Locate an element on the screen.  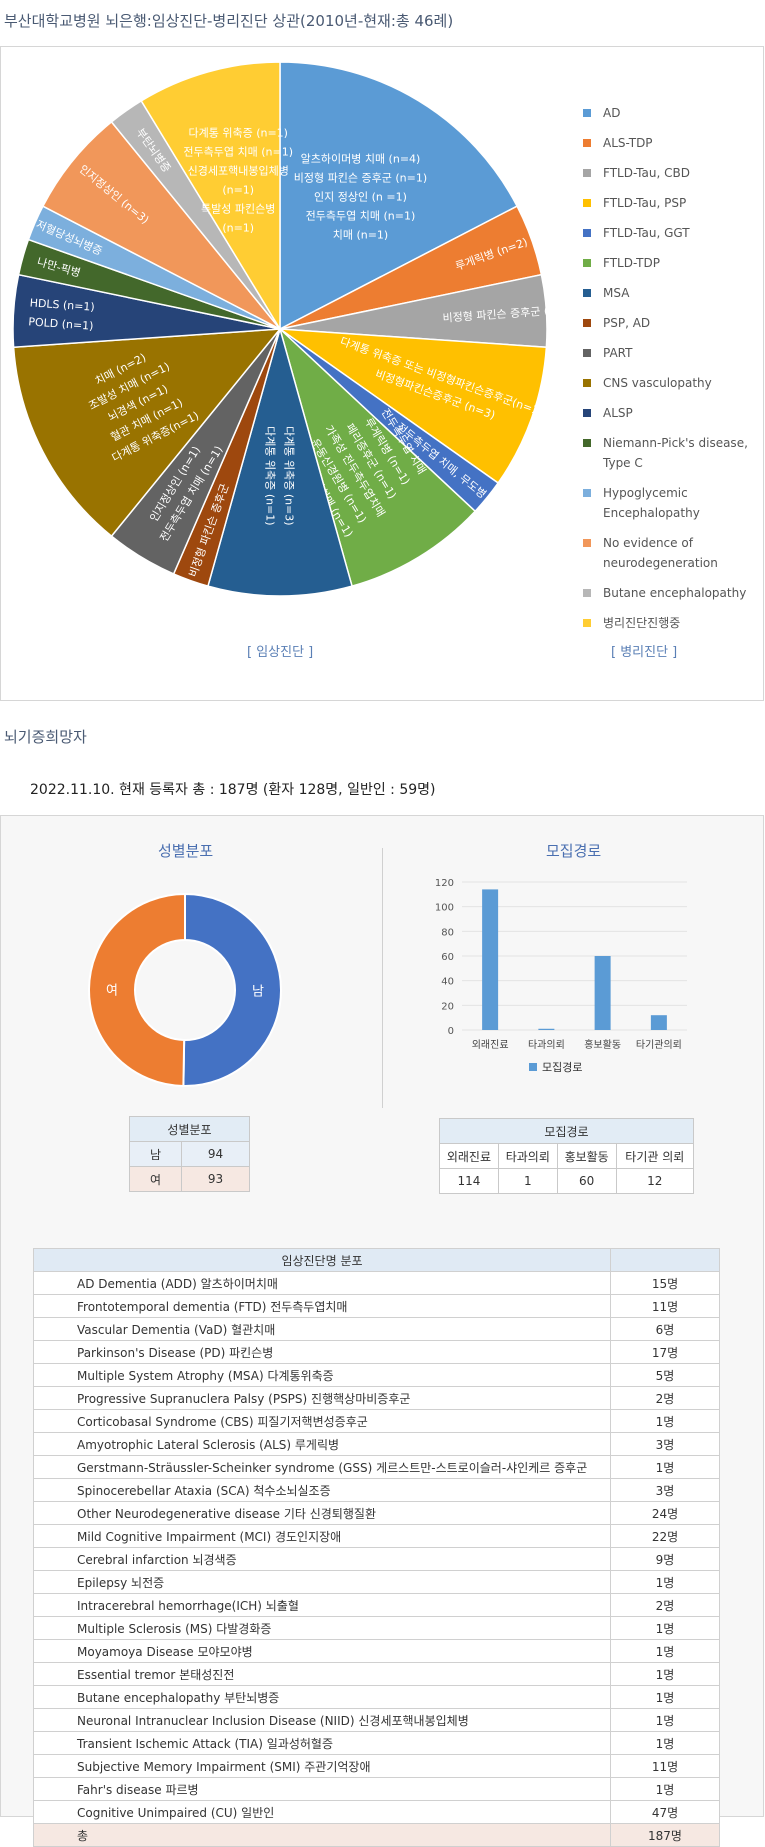
legend-label: FTLD-Tau, PSP is located at coordinates (645, 203).